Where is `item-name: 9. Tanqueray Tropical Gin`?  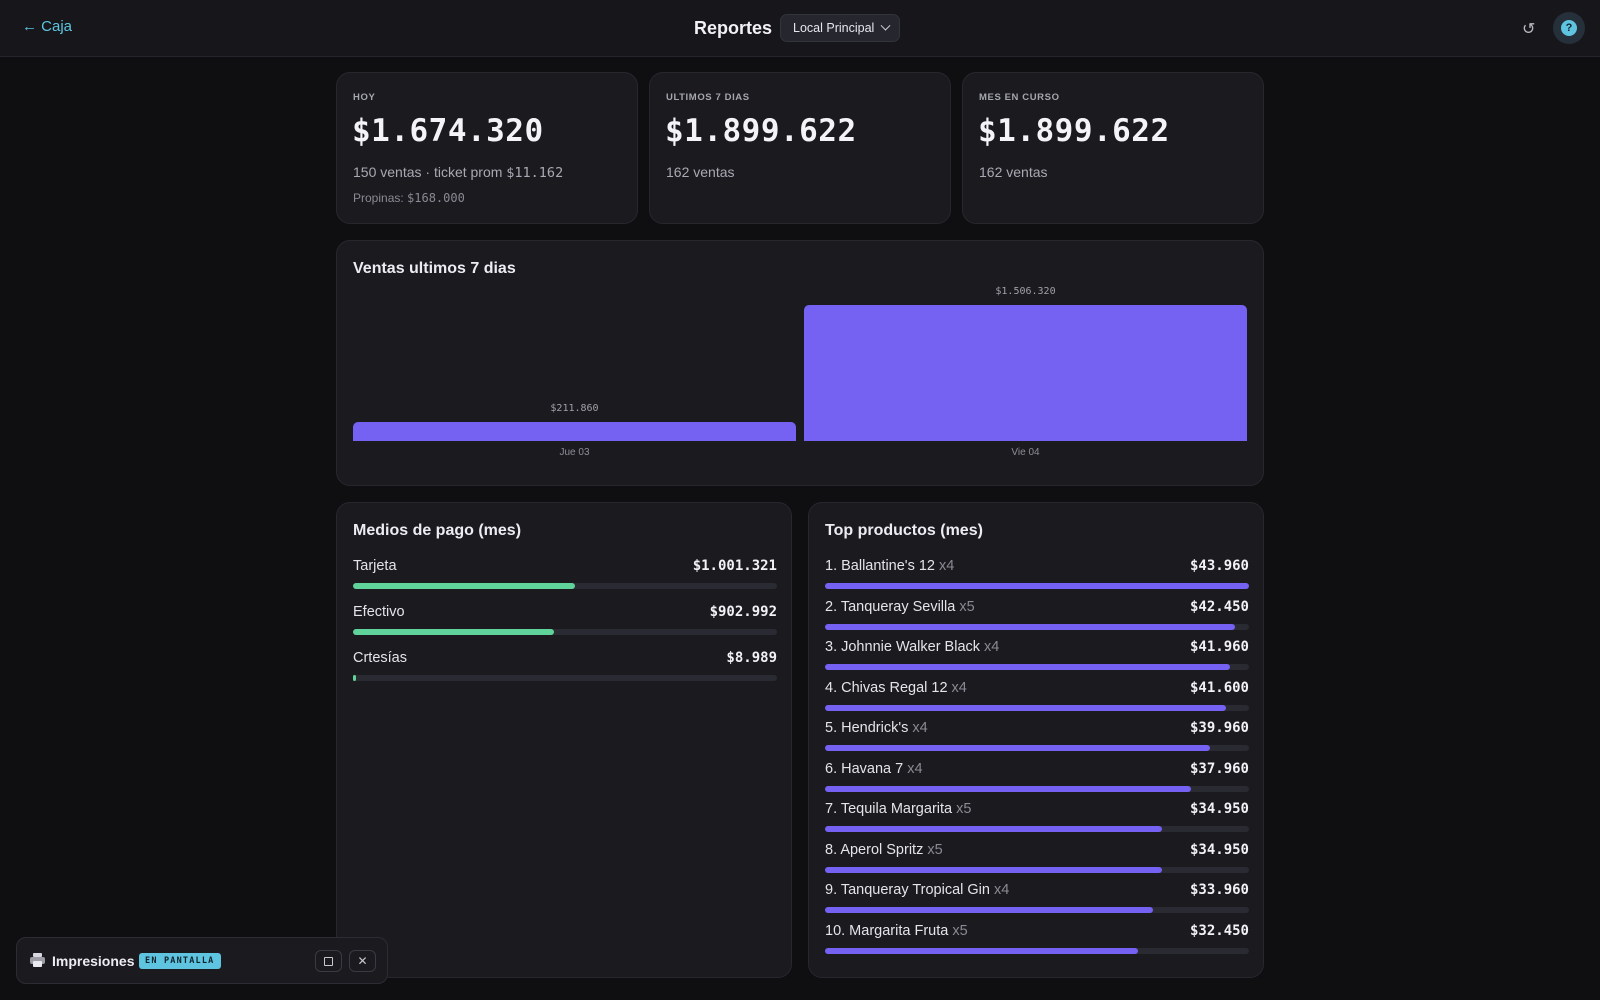
item-name: 9. Tanqueray Tropical Gin is located at coordinates (907, 890).